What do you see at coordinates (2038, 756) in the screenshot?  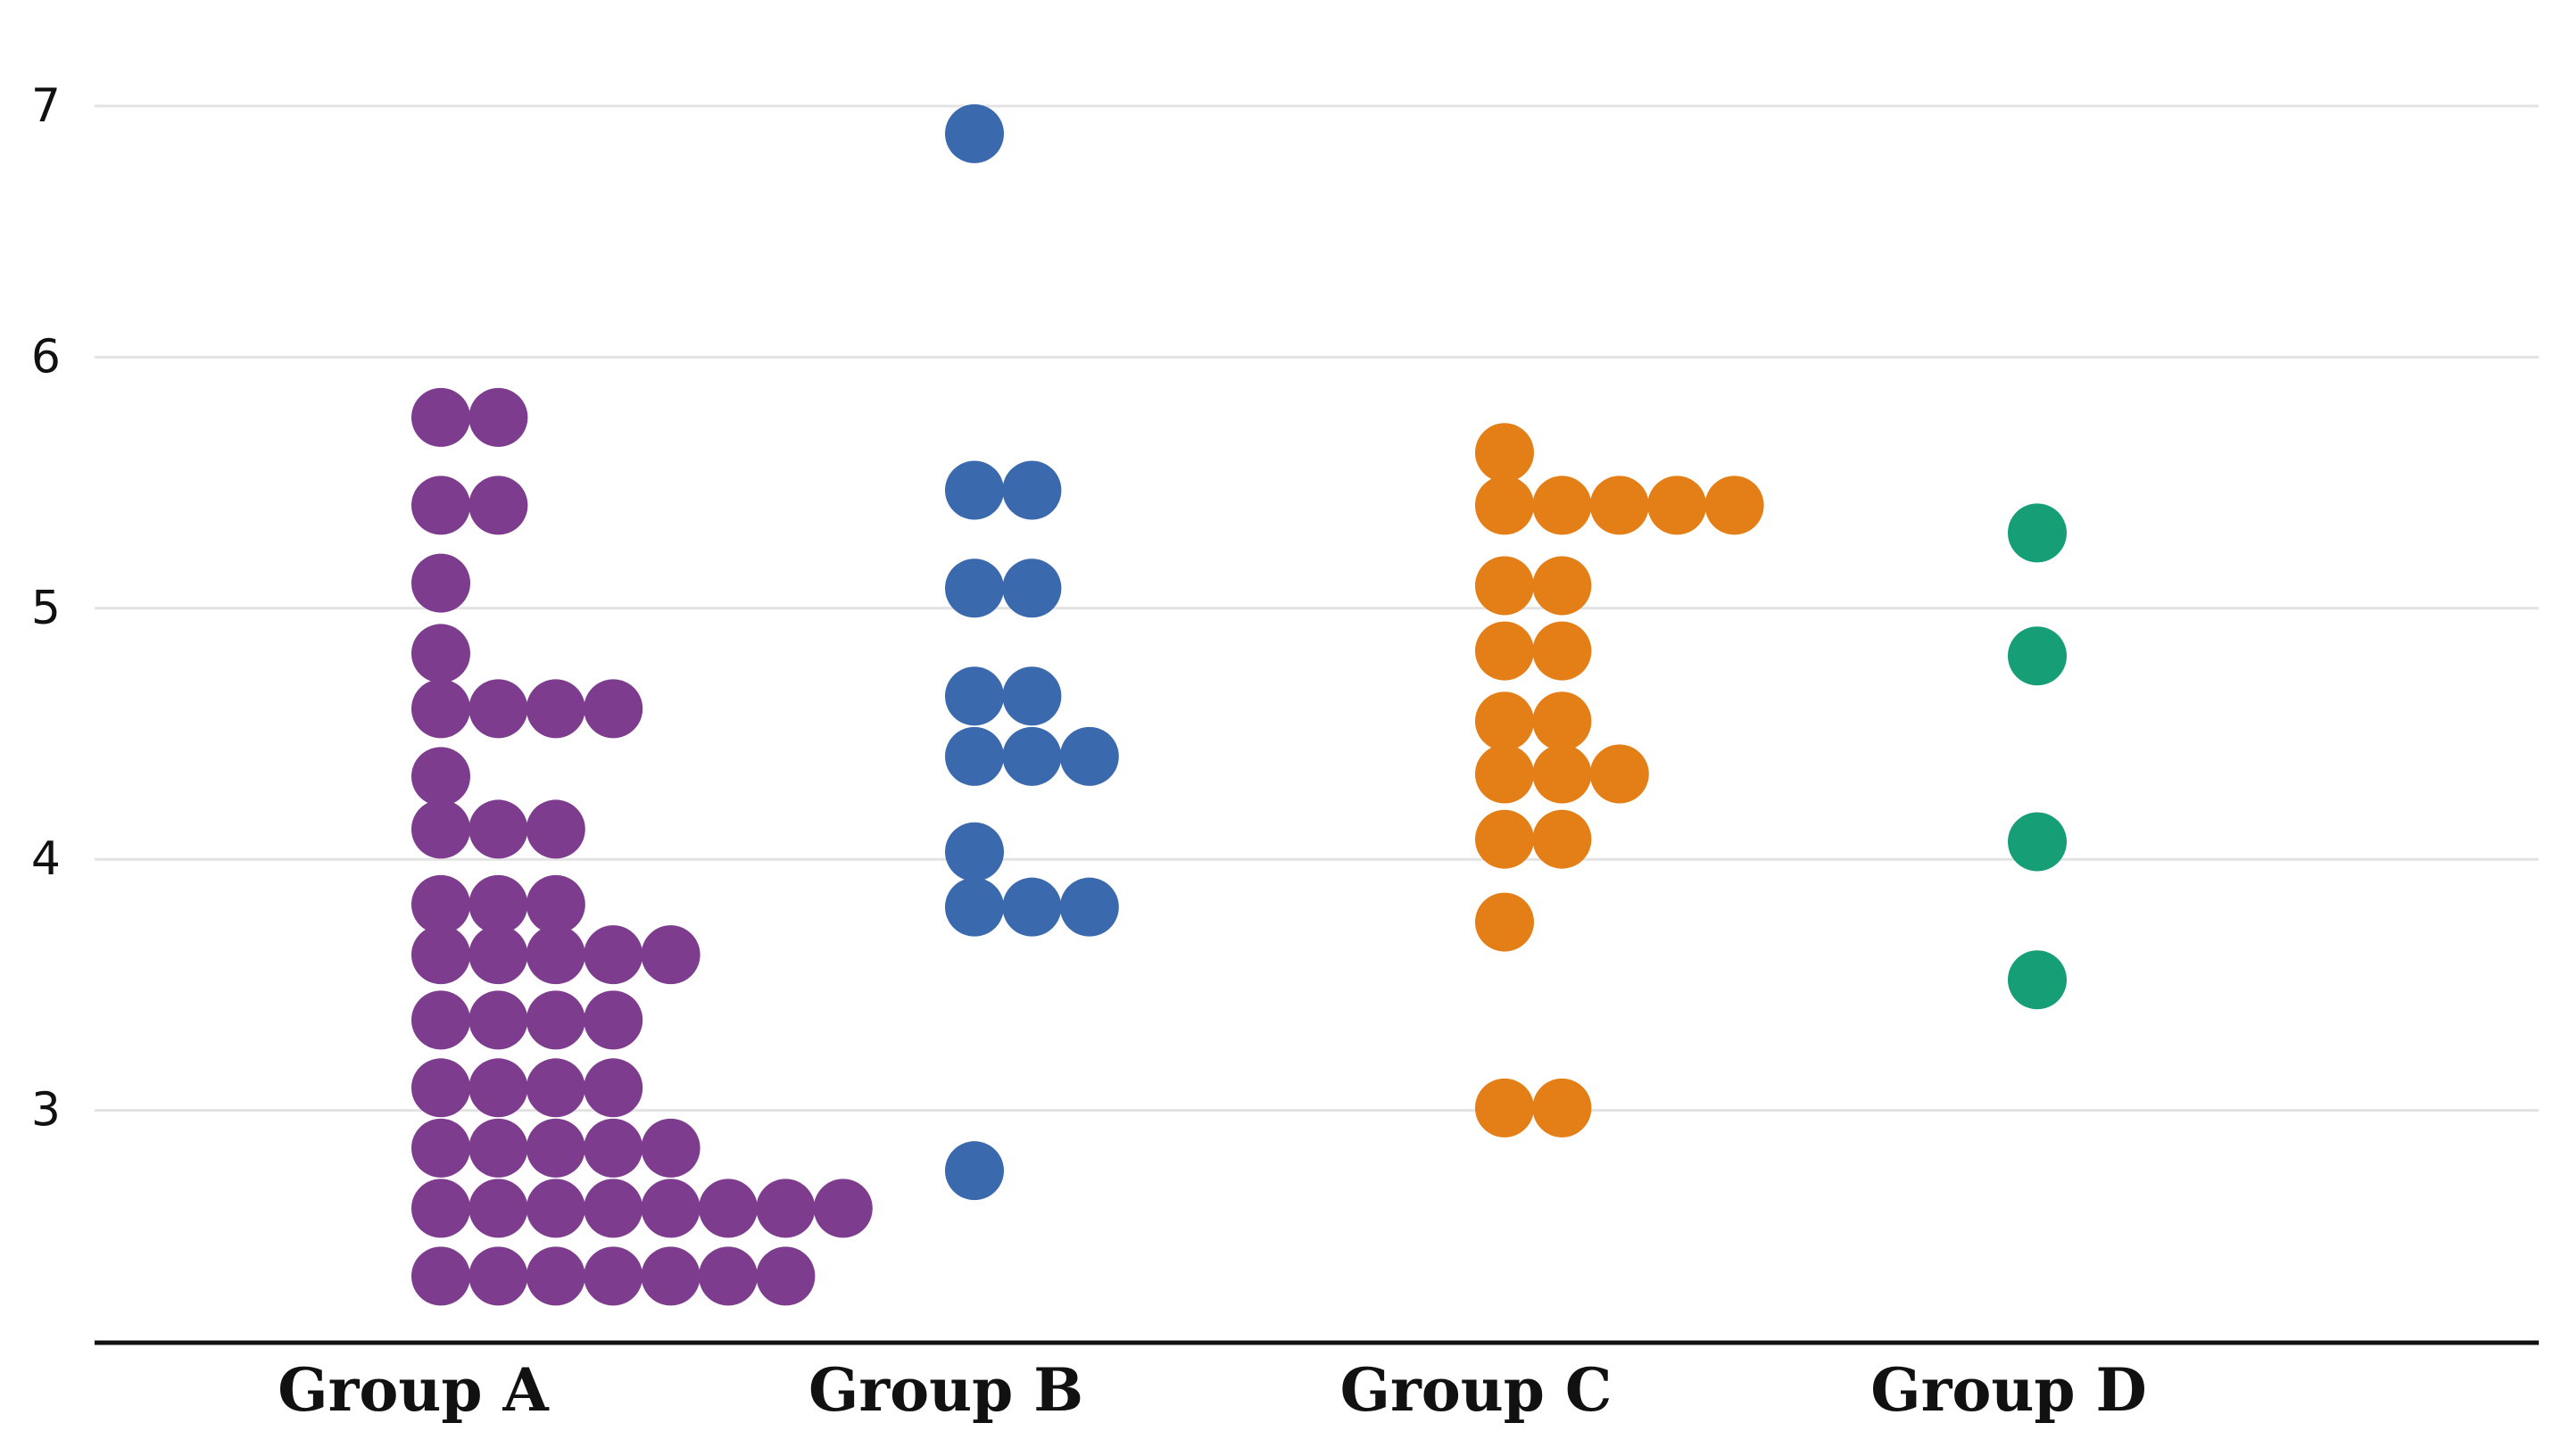 I see `series-group-d` at bounding box center [2038, 756].